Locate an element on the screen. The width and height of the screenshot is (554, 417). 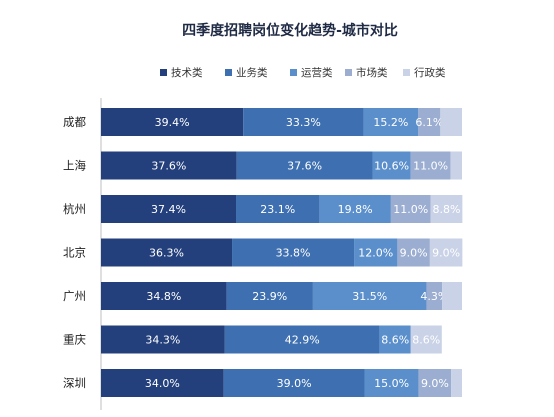
data-label: 34.3% is located at coordinates (162, 340).